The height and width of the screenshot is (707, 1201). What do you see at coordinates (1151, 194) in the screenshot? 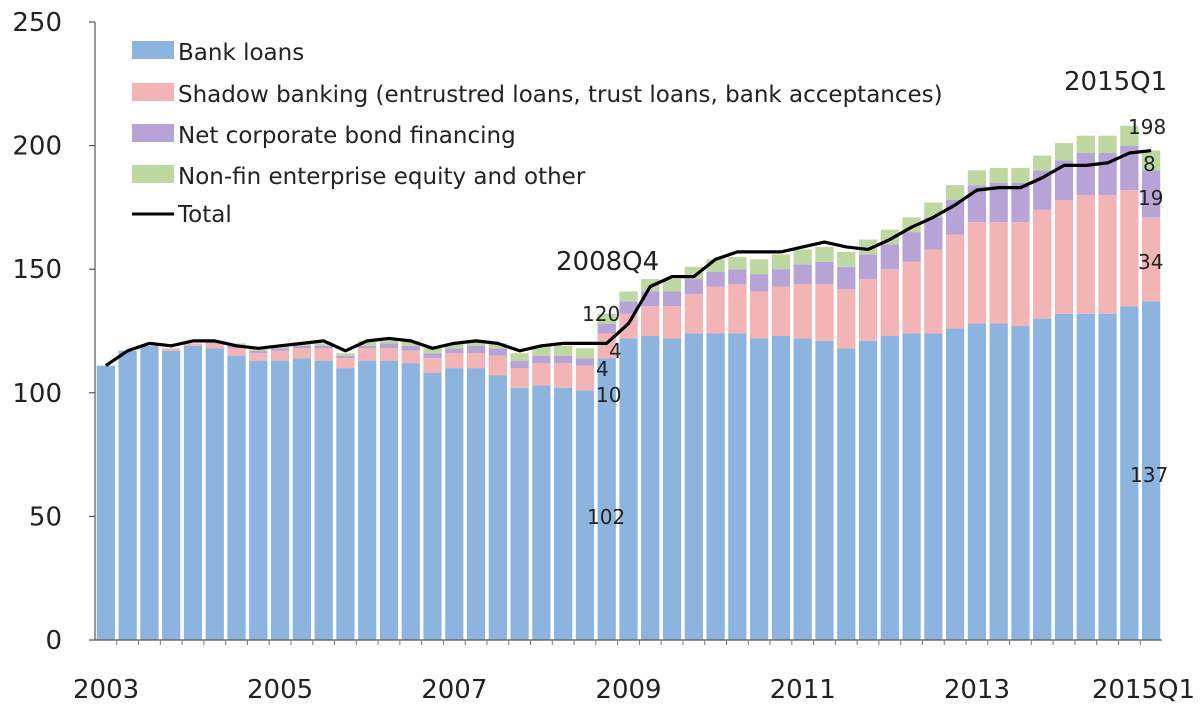
I see `bar-bond-2015Q1` at bounding box center [1151, 194].